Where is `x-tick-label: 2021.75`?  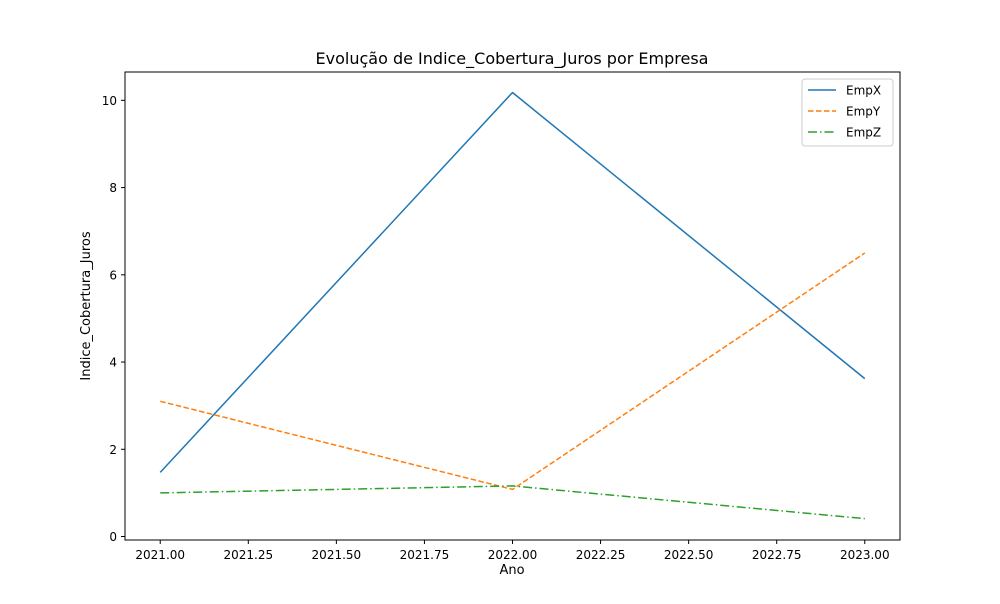 x-tick-label: 2021.75 is located at coordinates (425, 555).